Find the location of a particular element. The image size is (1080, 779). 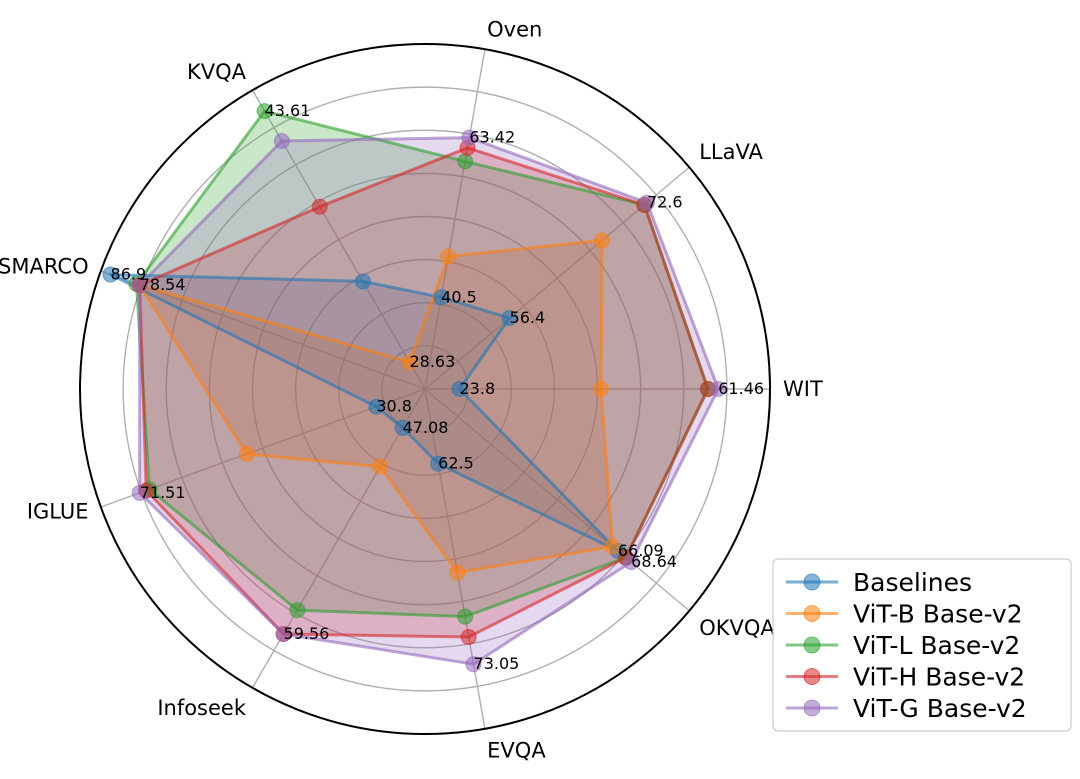

legend-marker-vit-g-base-v2 is located at coordinates (812, 708).